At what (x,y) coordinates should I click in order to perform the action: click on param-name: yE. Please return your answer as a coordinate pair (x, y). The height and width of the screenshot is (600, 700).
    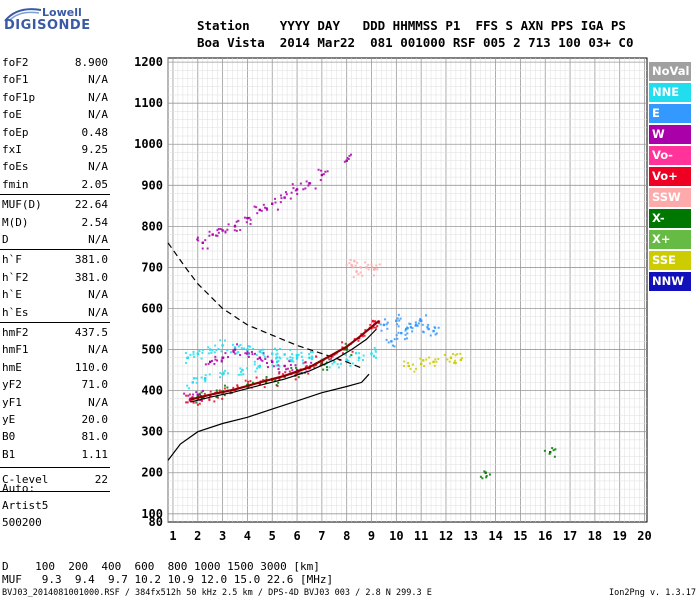
    Looking at the image, I should click on (9, 419).